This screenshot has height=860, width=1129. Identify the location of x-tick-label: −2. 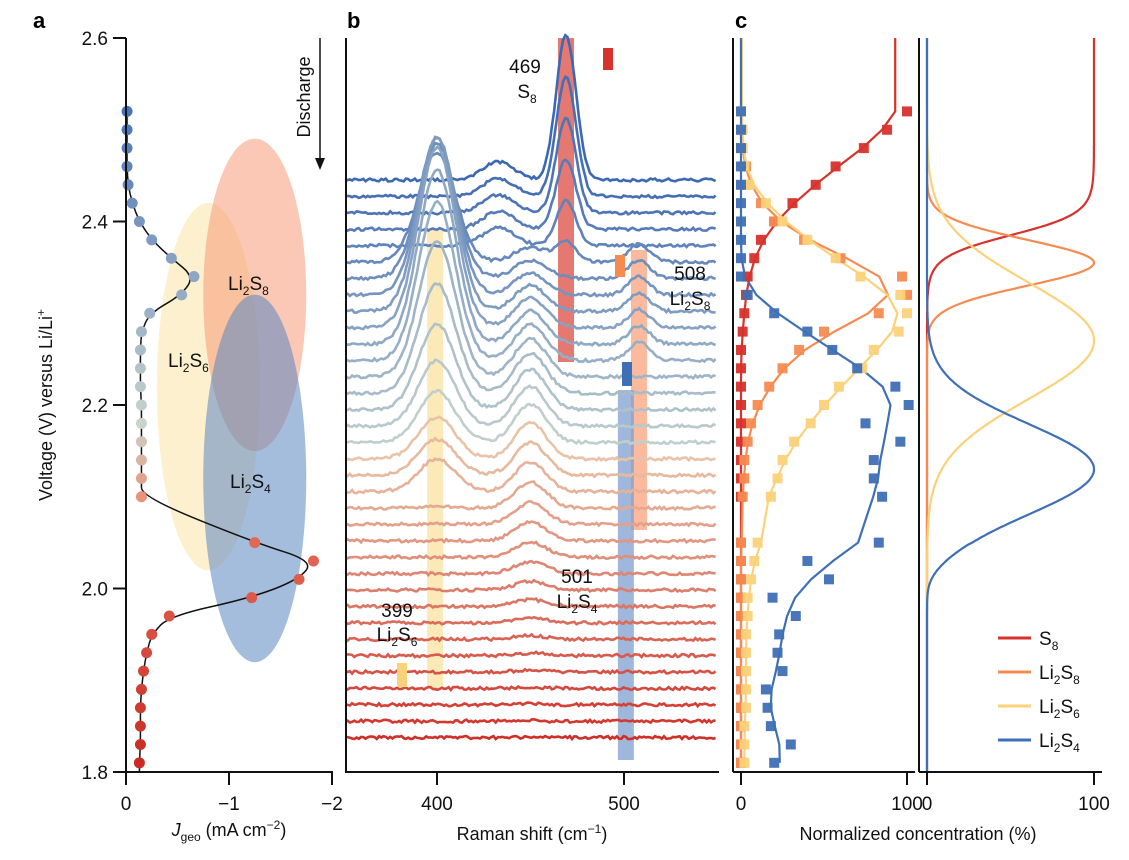
(332, 804).